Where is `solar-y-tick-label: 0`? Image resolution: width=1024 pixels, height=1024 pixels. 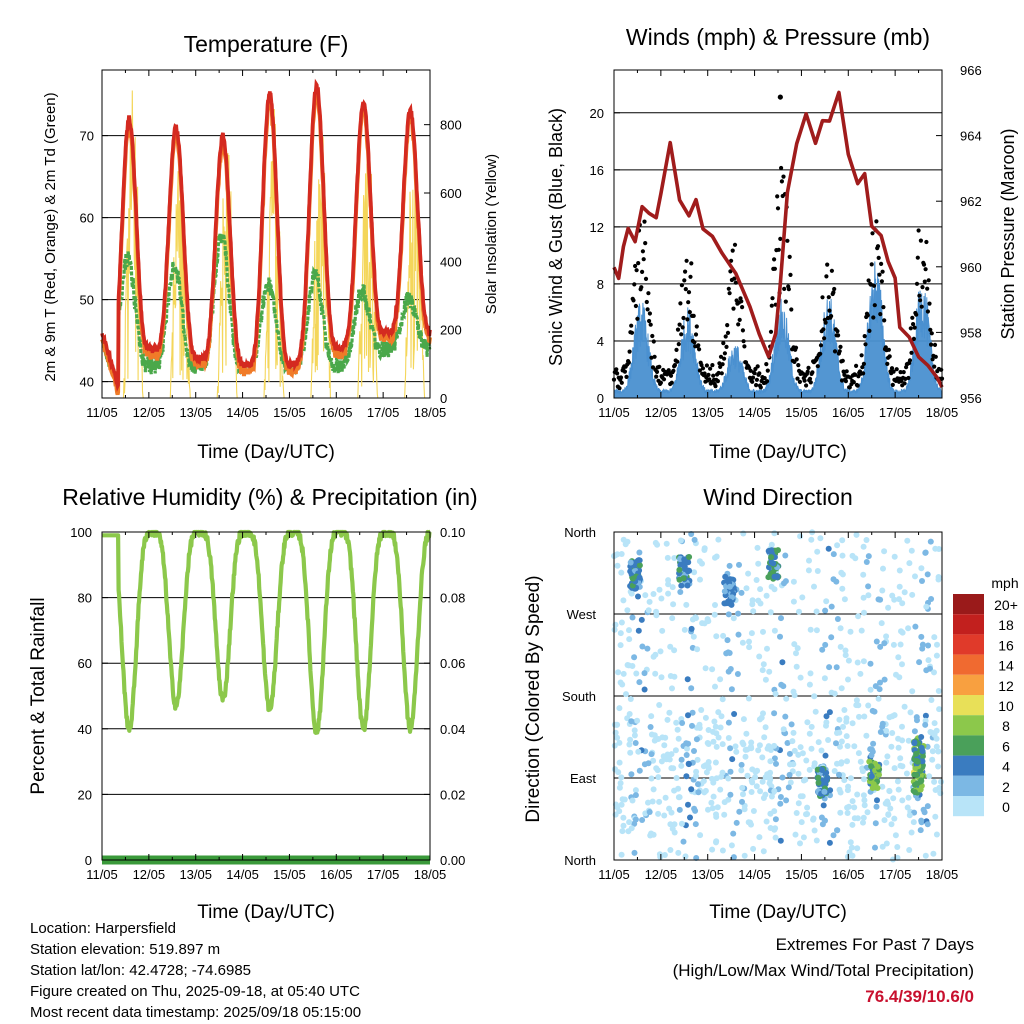 solar-y-tick-label: 0 is located at coordinates (443, 398).